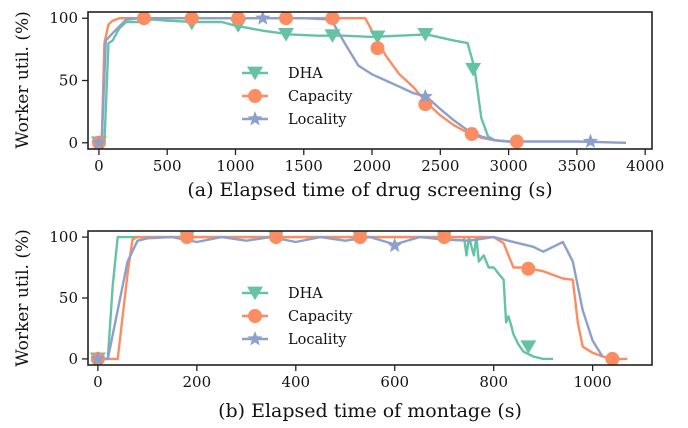 This screenshot has width=688, height=428. I want to click on x-tick-label: 400, so click(295, 382).